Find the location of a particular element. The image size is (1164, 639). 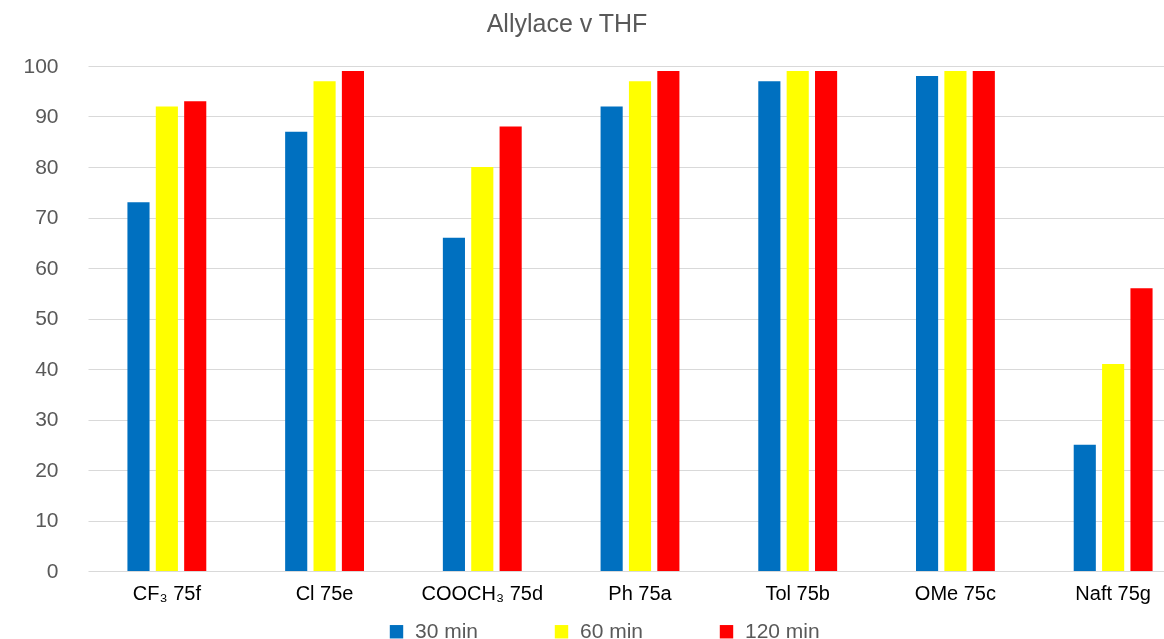

y-tick-label: 90 is located at coordinates (47, 115).